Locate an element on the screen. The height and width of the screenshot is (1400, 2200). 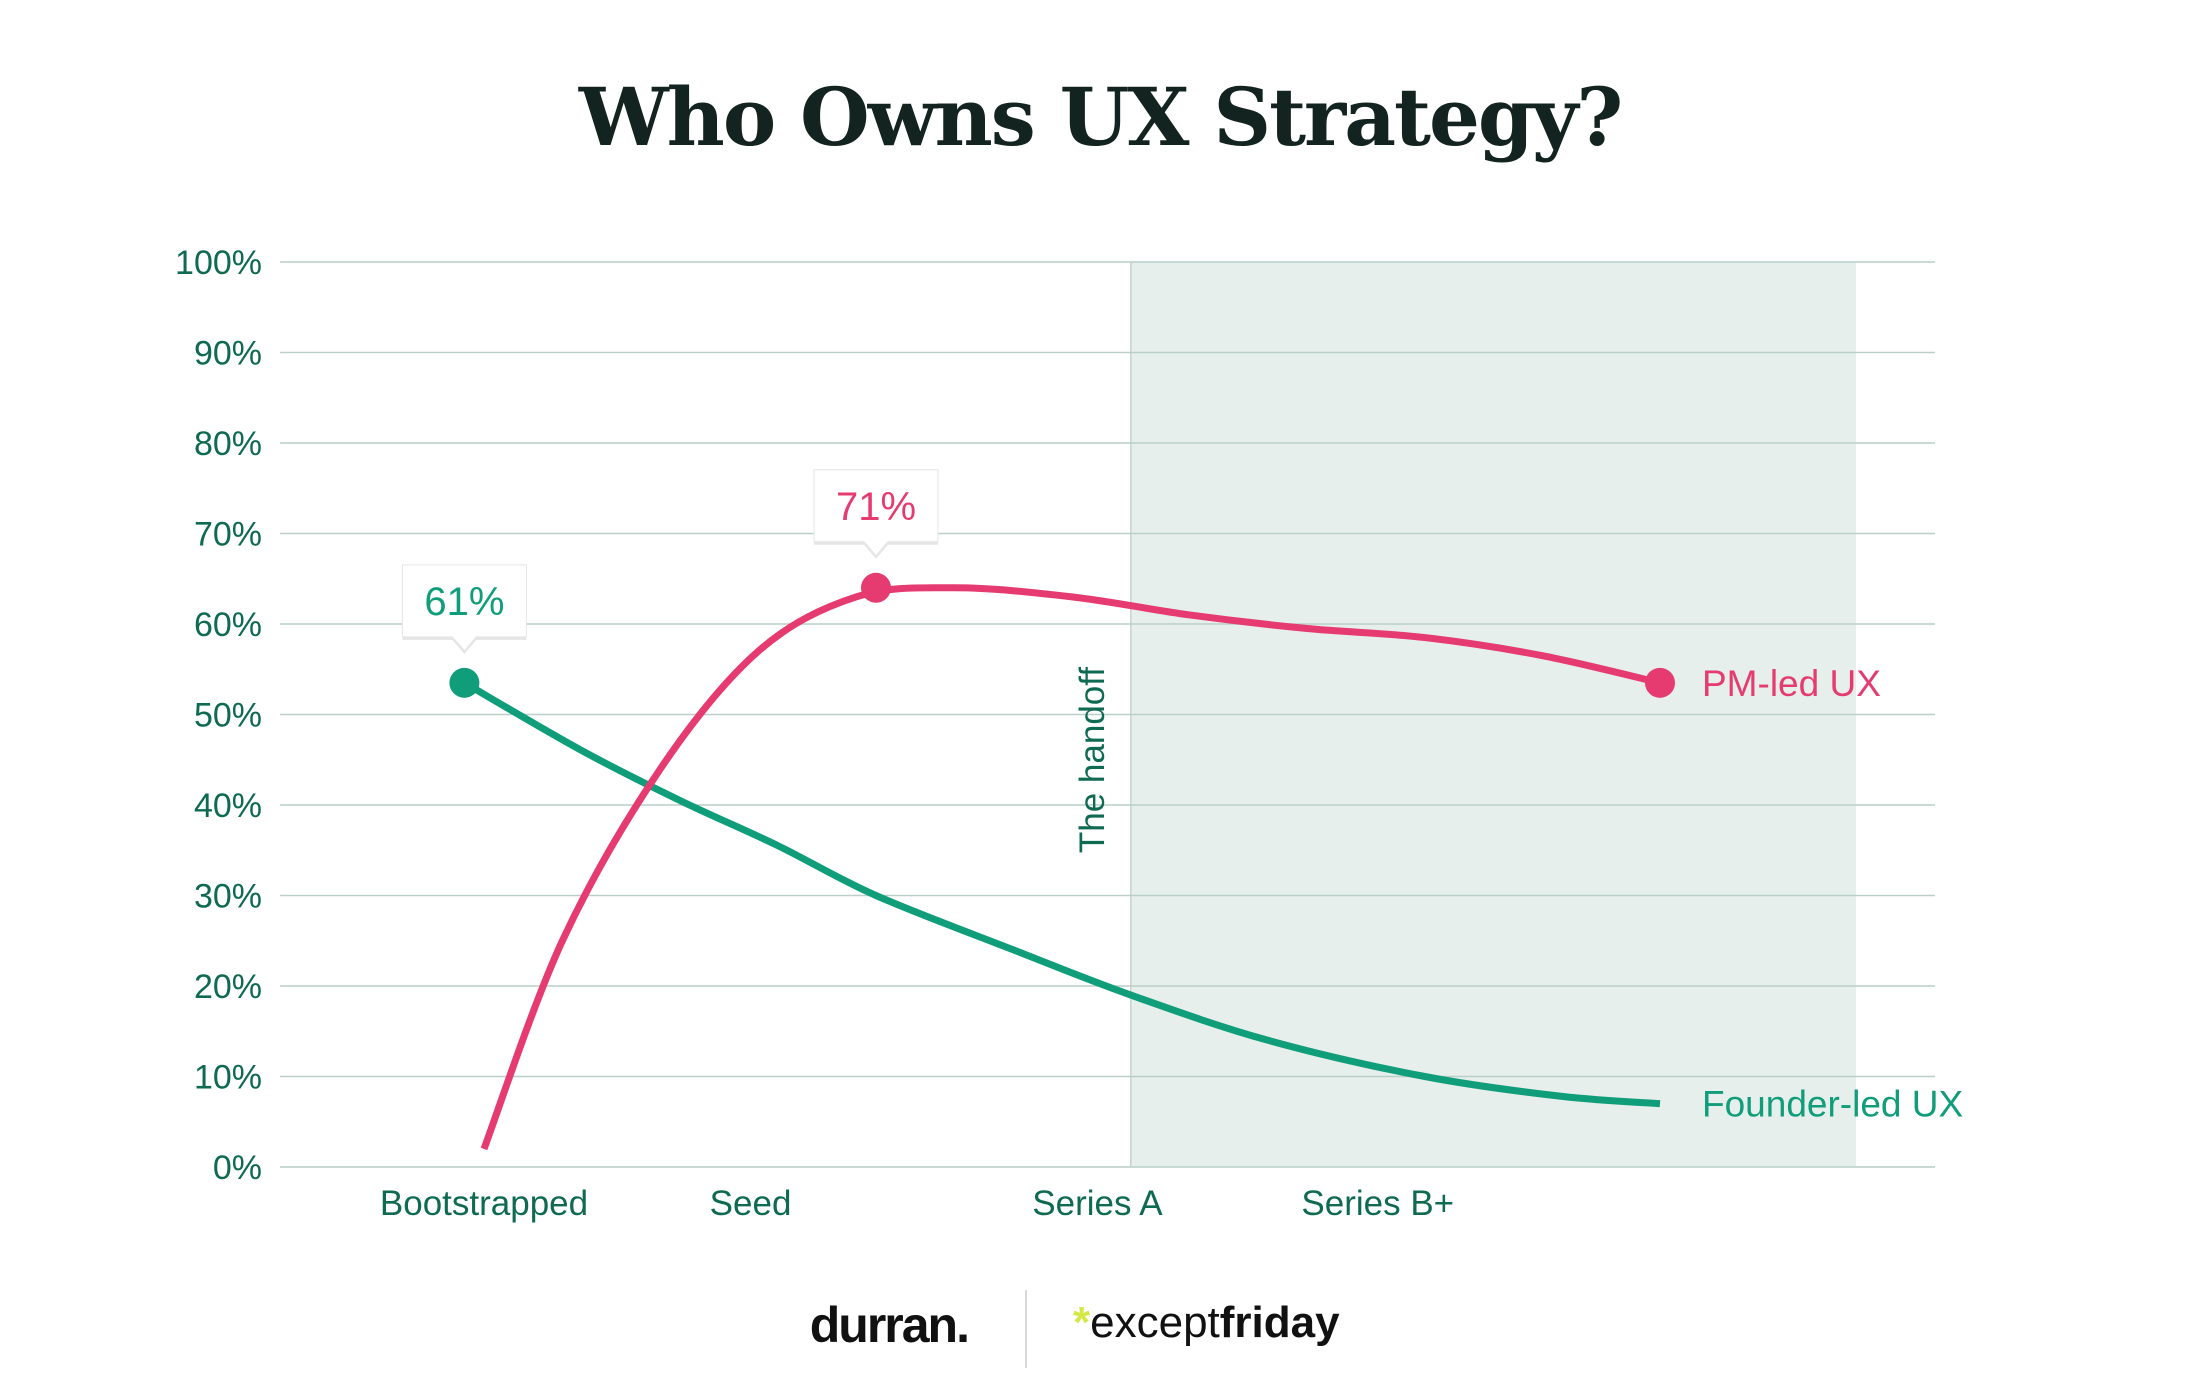
except-friday-bold: friday is located at coordinates (1279, 1322).